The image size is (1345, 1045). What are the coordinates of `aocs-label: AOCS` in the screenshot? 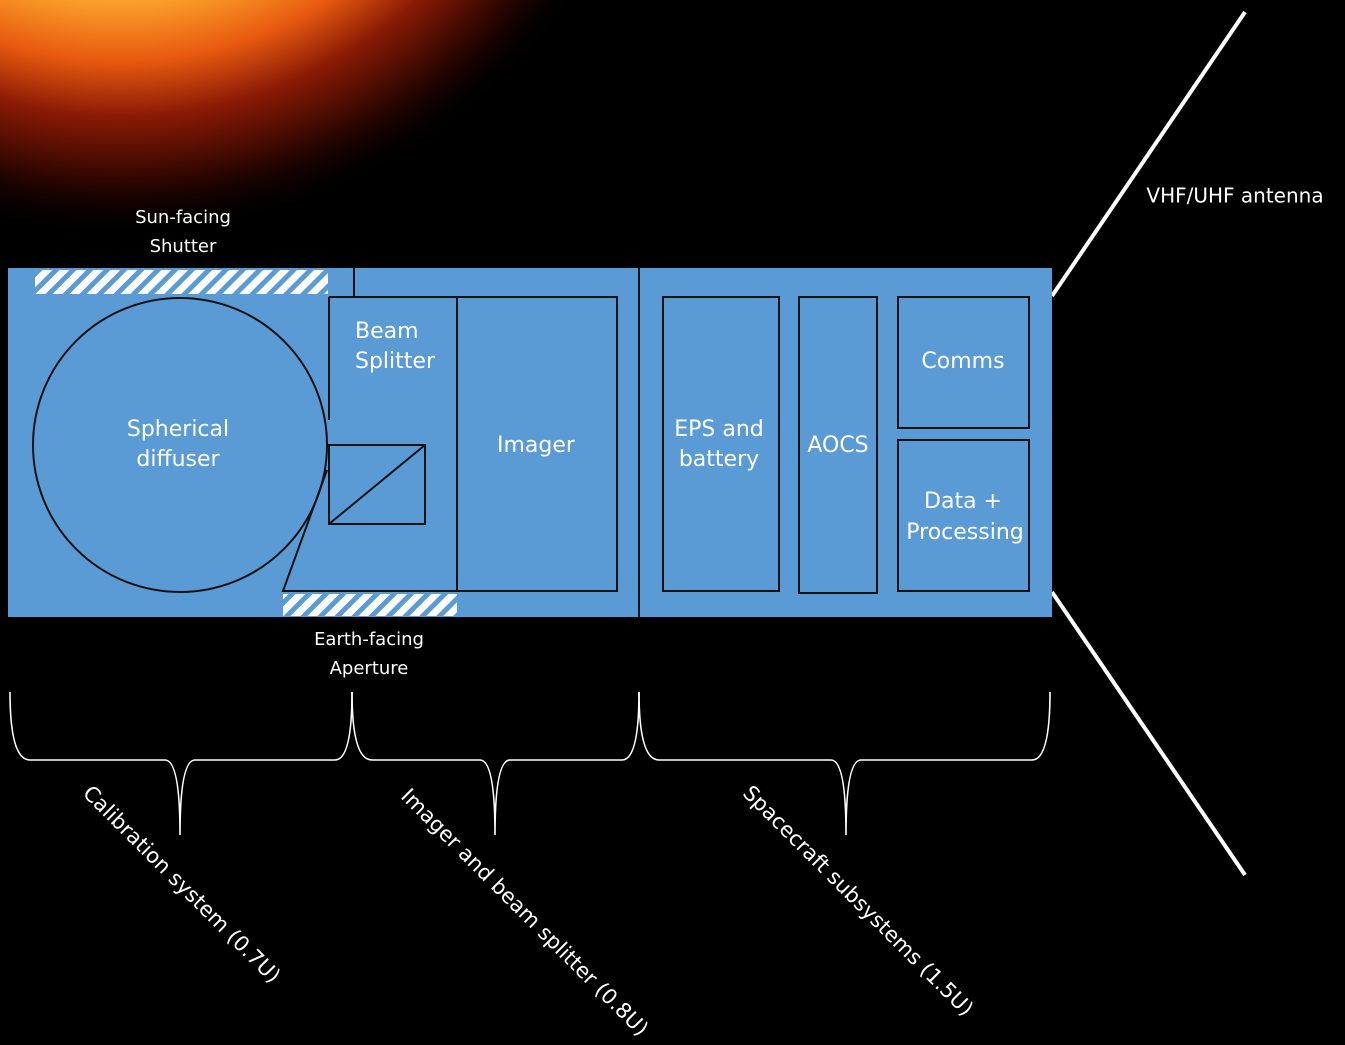 It's located at (837, 445).